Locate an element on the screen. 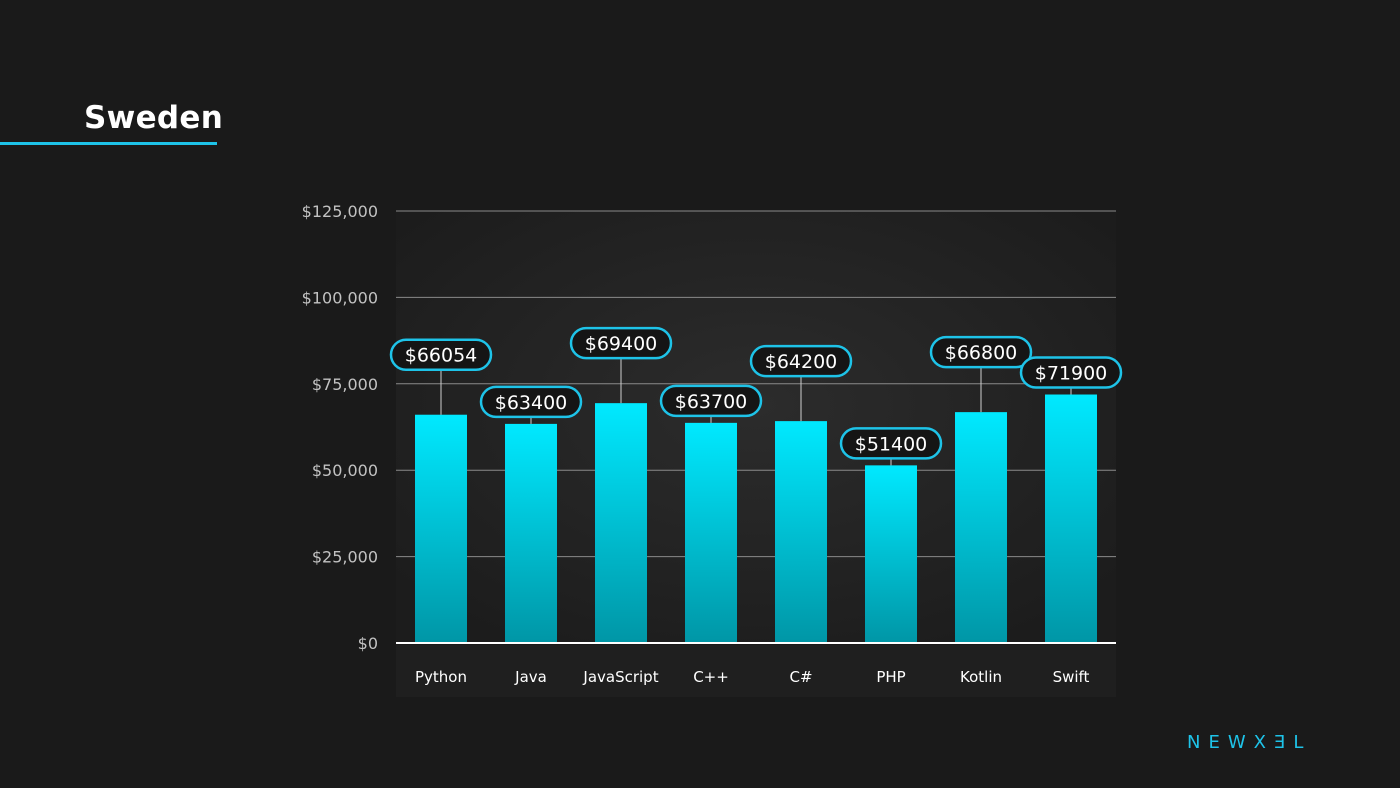 The image size is (1400, 788). y-tick-label: $100,000 is located at coordinates (340, 297).